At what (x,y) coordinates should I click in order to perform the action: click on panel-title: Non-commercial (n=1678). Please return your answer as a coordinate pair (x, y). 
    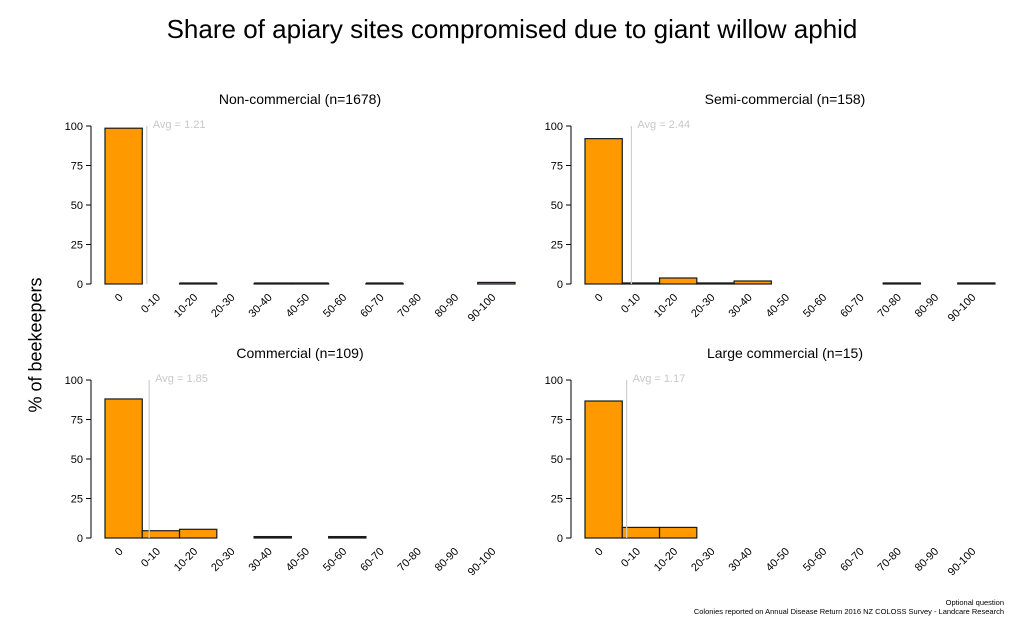
    Looking at the image, I should click on (300, 99).